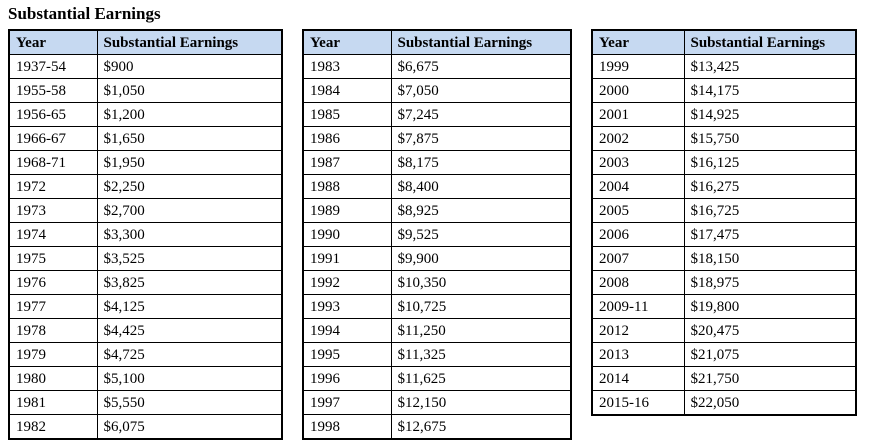 This screenshot has width=875, height=445. I want to click on table-row: 2002 $15,750, so click(724, 138).